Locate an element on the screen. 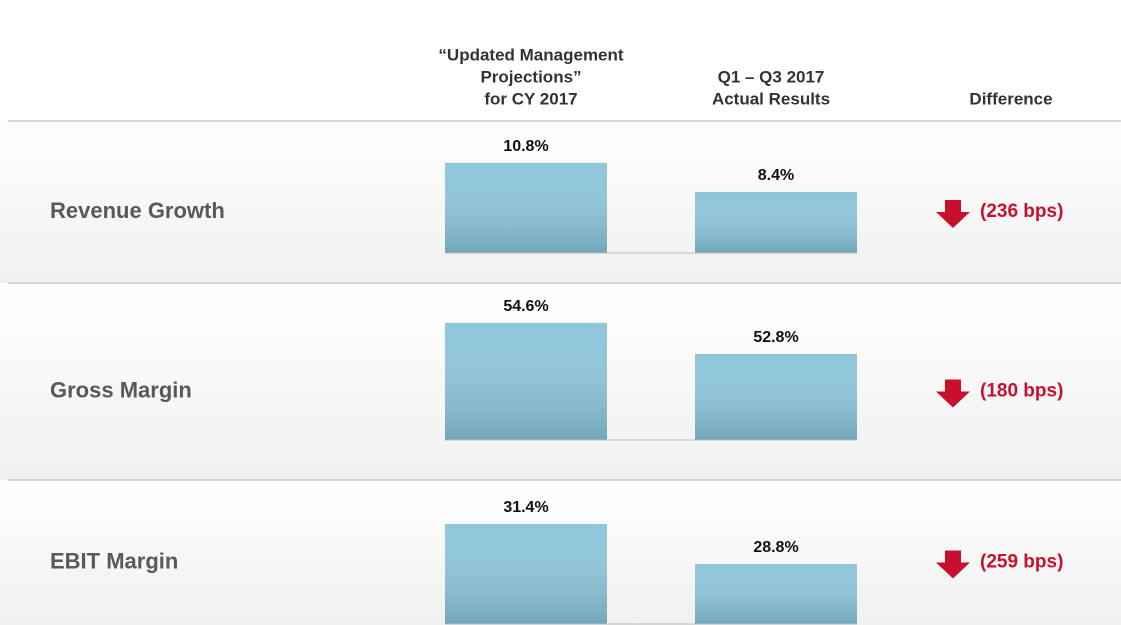  column-header: for CY 2017 is located at coordinates (530, 98).